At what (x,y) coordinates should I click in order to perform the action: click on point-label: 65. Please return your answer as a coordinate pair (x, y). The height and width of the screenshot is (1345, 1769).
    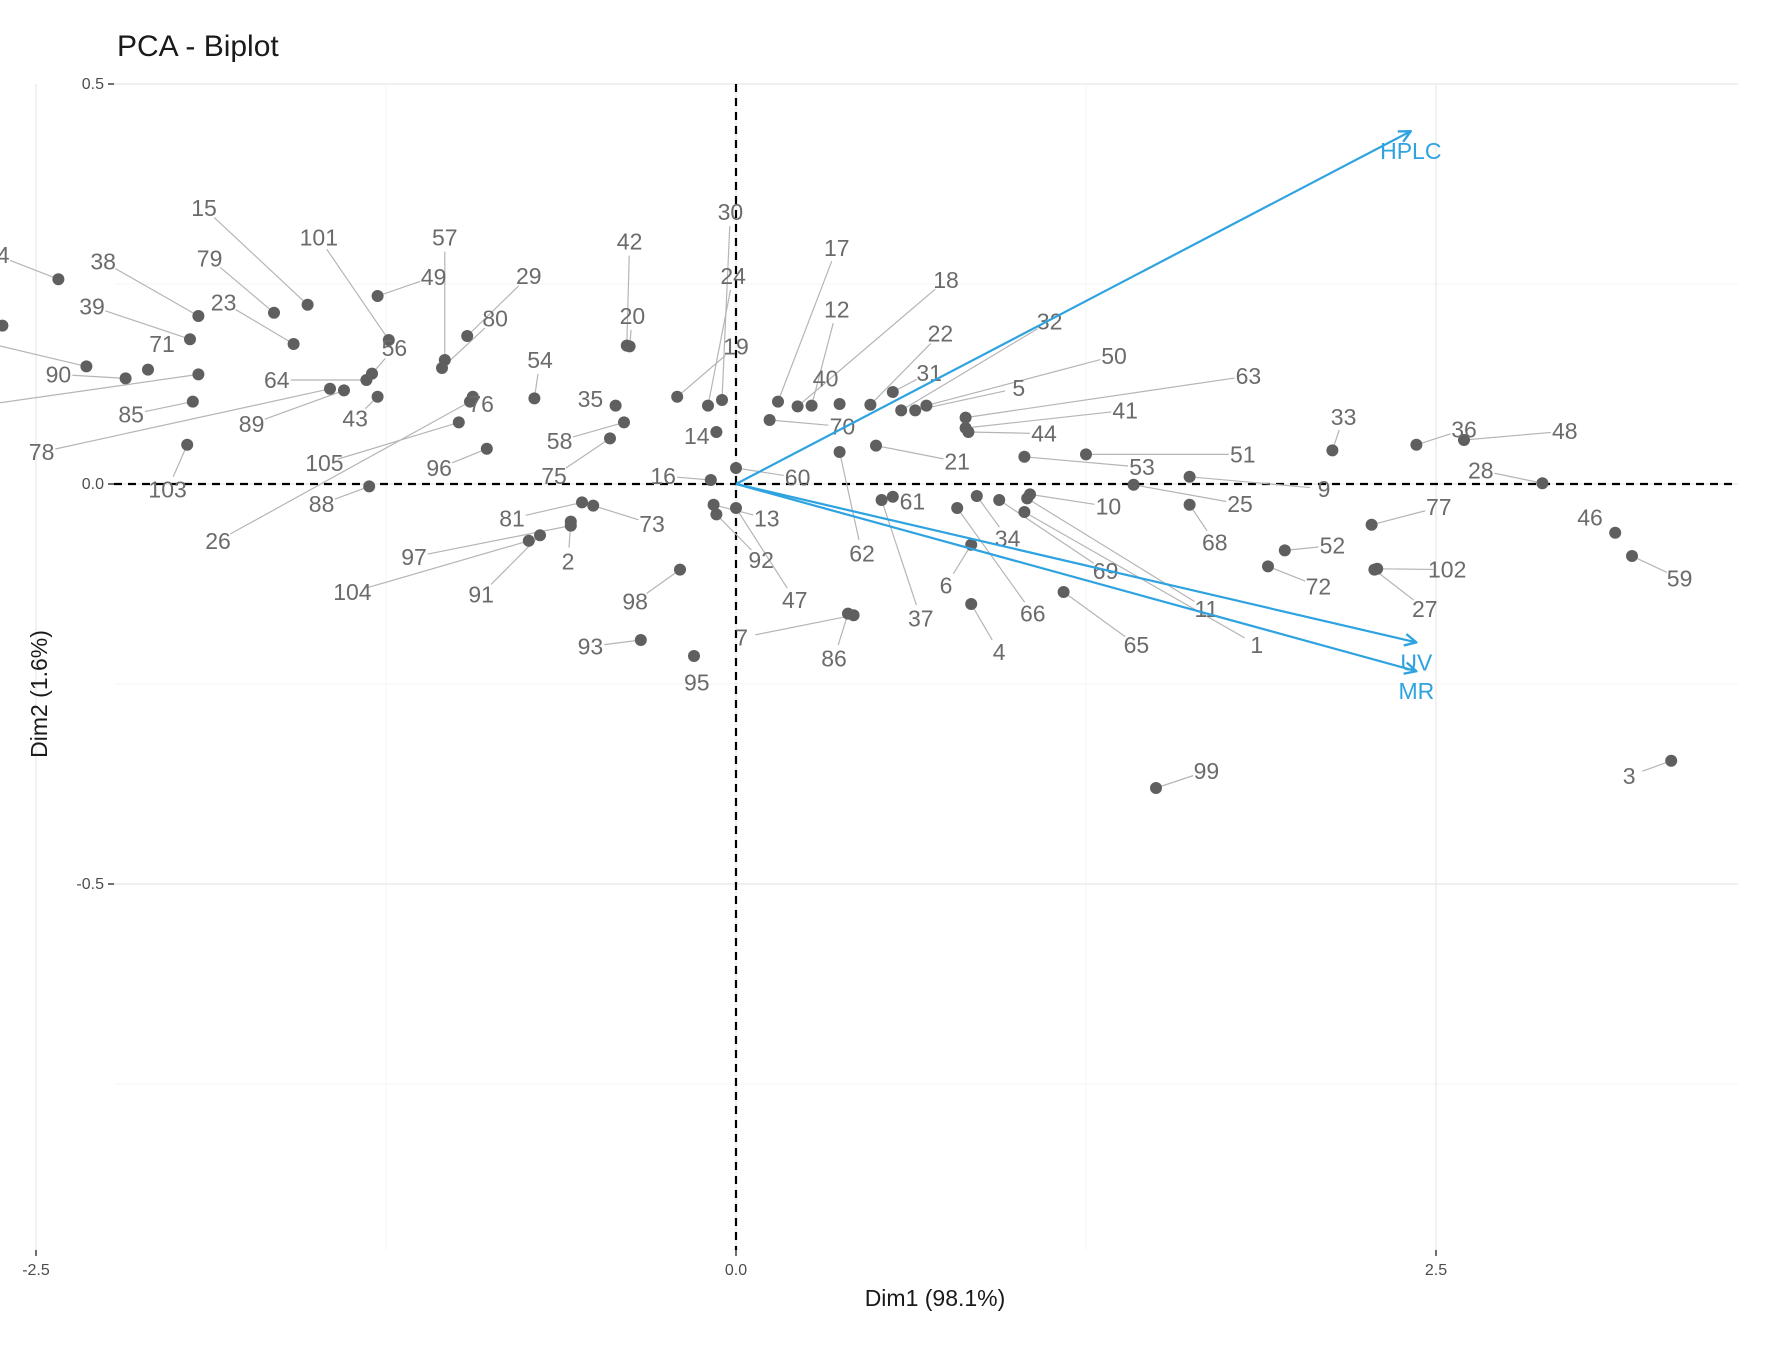
    Looking at the image, I should click on (1137, 645).